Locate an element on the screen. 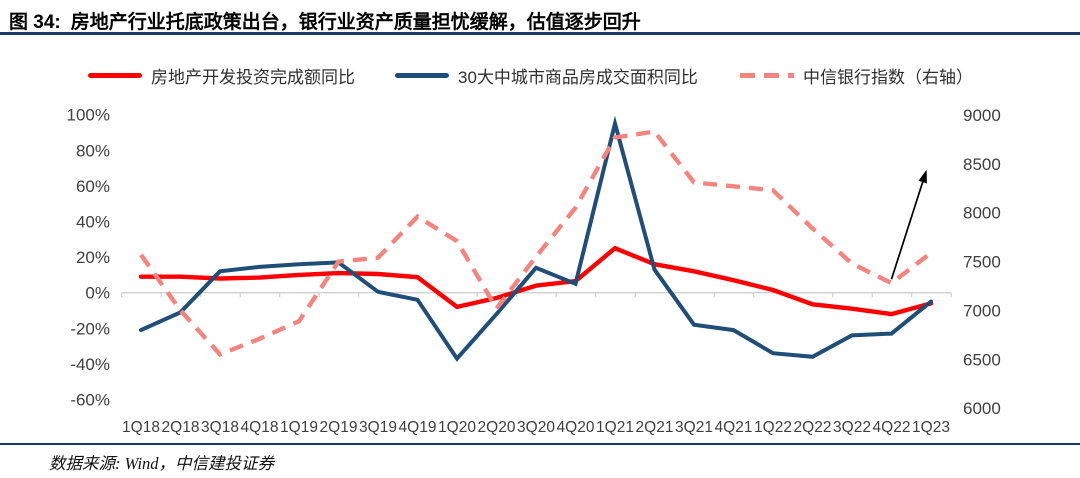 This screenshot has width=1080, height=478. x-axis-label: 4Q19 is located at coordinates (418, 427).